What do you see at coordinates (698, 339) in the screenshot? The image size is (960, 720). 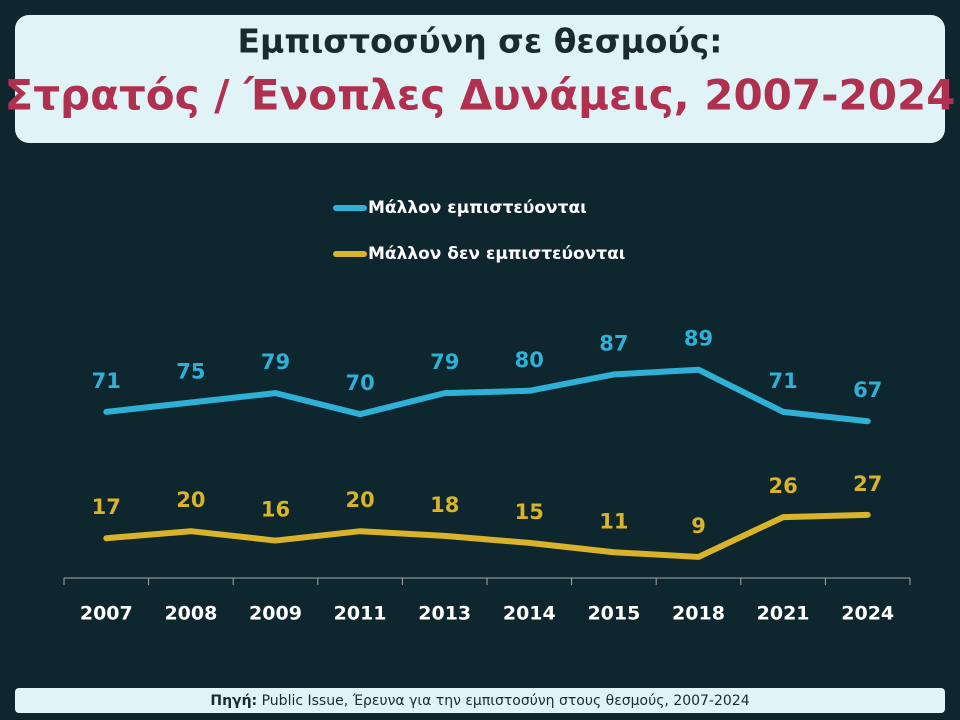 I see `data-label: 89` at bounding box center [698, 339].